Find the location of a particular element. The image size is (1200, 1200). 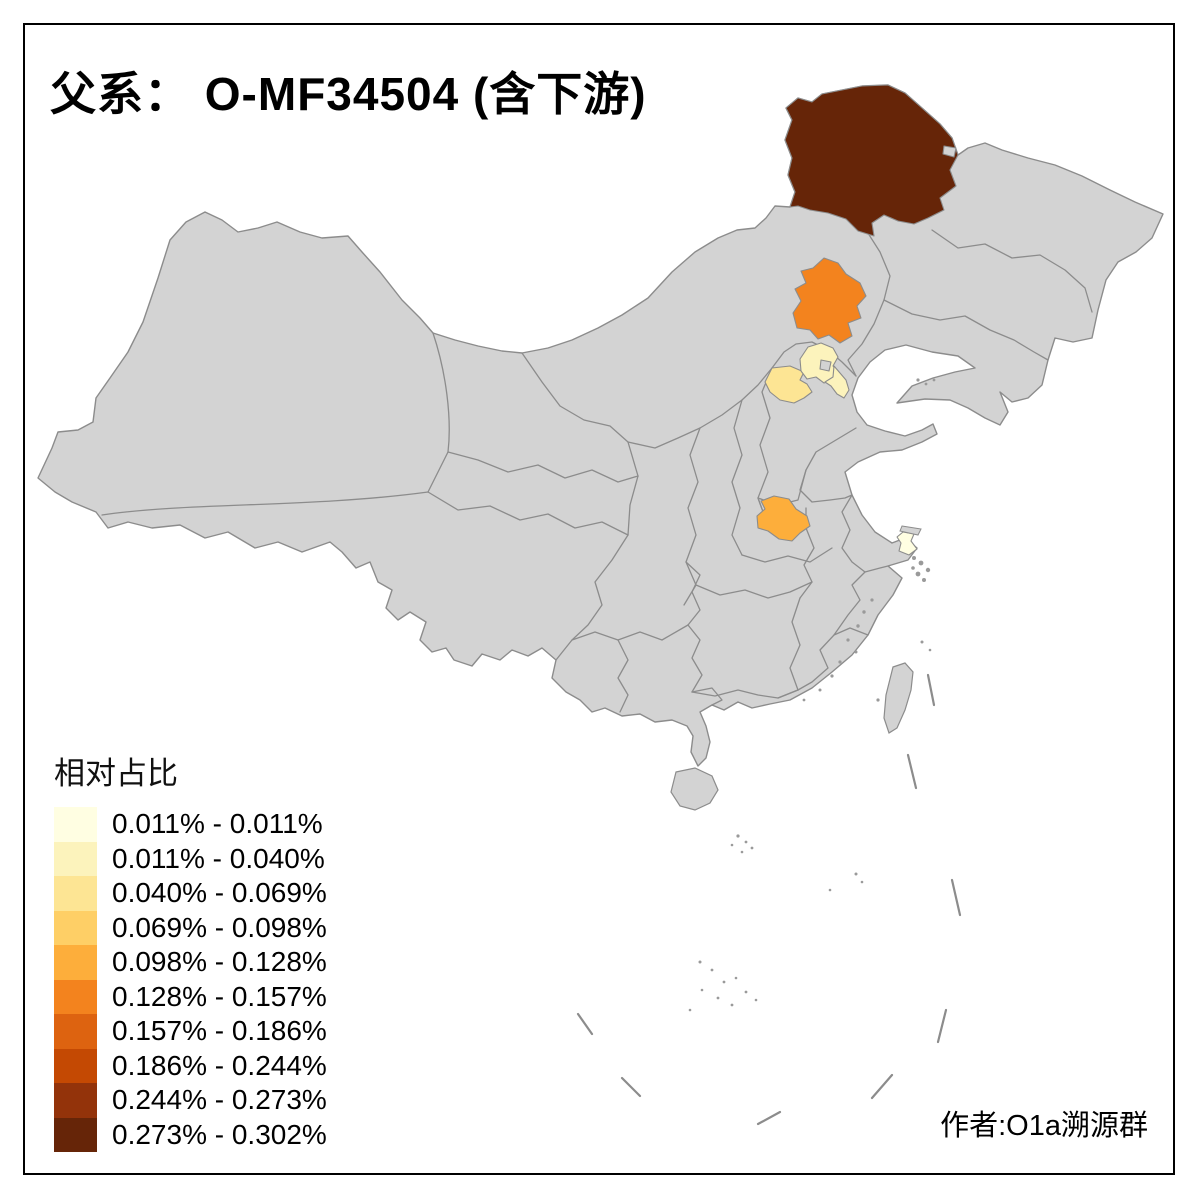

taiwan-island is located at coordinates (898, 698).